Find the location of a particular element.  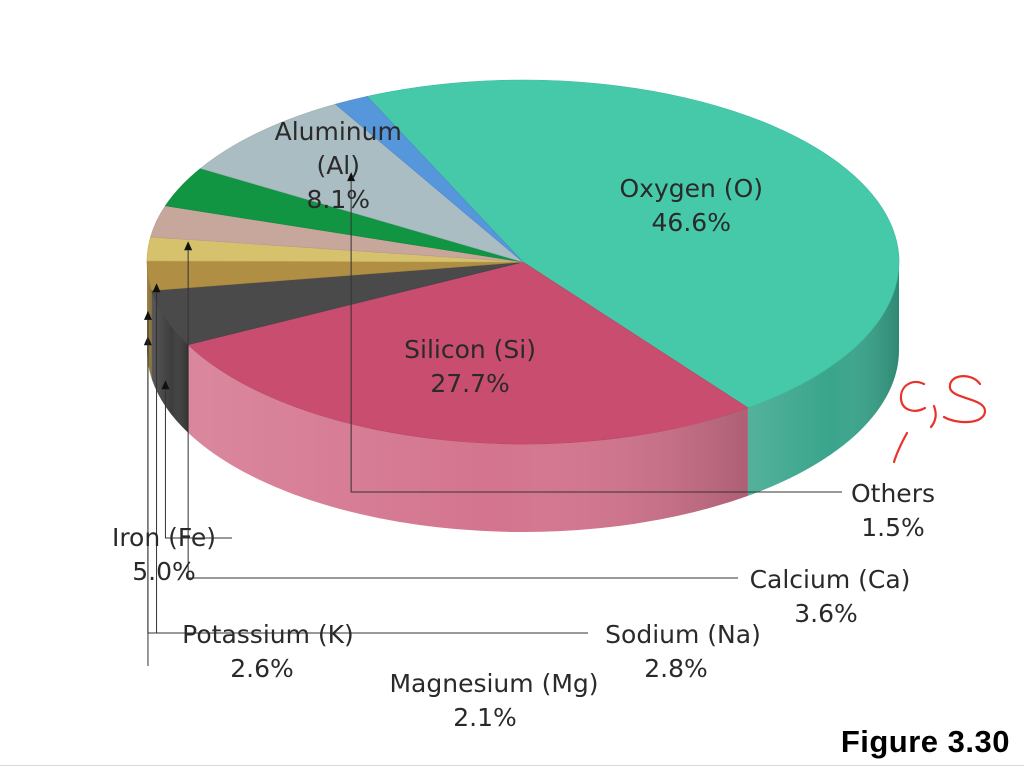

label-sodium: Sodium (Na) is located at coordinates (683, 634).